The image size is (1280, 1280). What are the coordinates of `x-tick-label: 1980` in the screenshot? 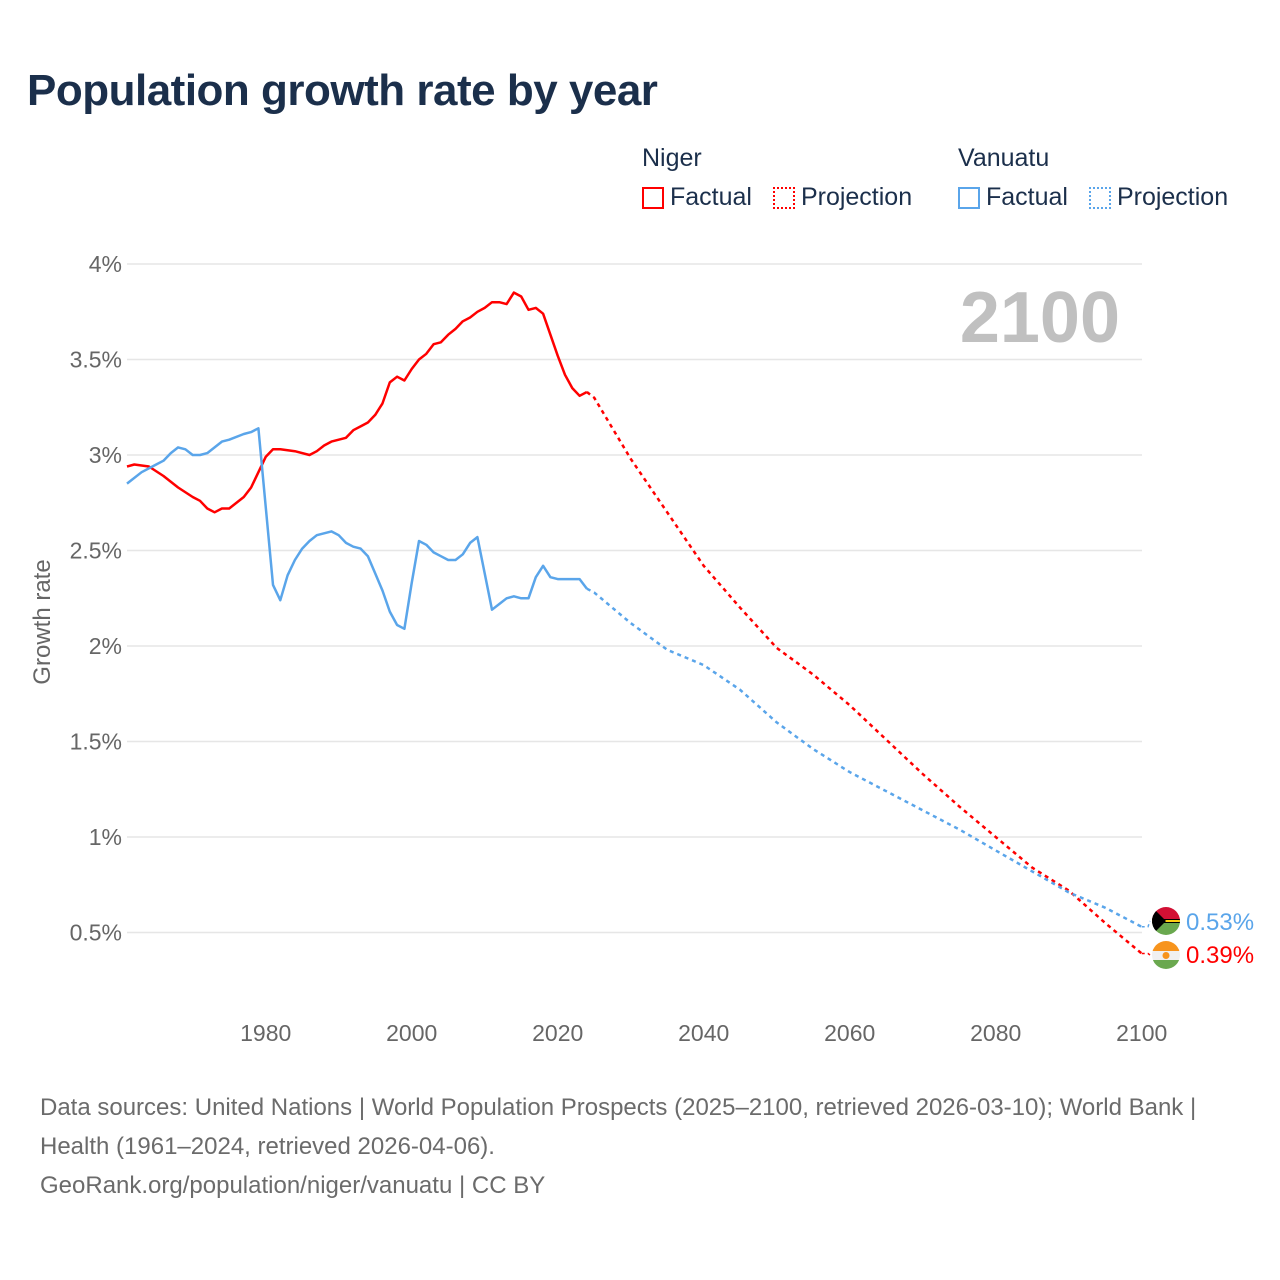 It's located at (265, 1033).